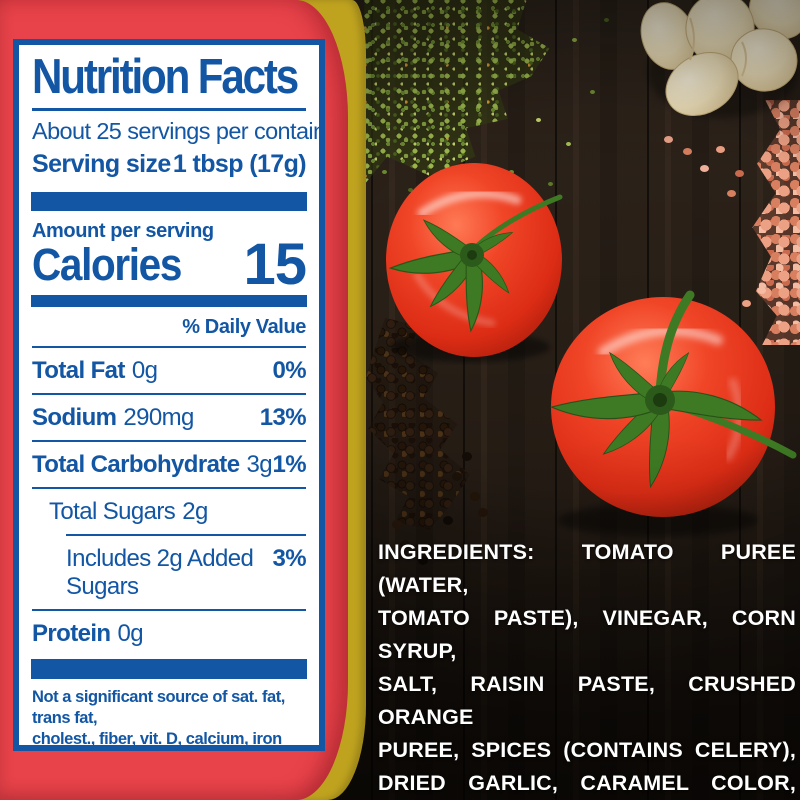 The width and height of the screenshot is (800, 800). I want to click on ingredients-line: PUREE, SPICES (CONTAINS CELERY),, so click(587, 750).